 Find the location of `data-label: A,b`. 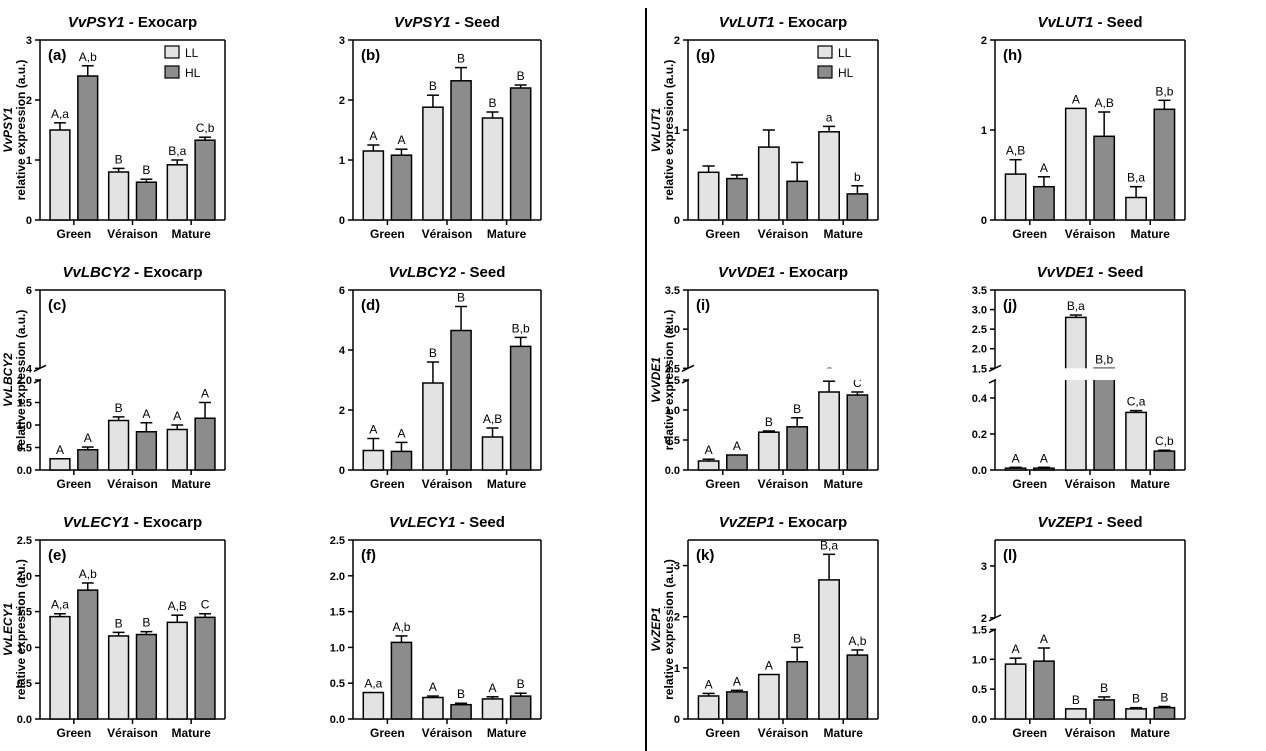

data-label: A,b is located at coordinates (88, 574).